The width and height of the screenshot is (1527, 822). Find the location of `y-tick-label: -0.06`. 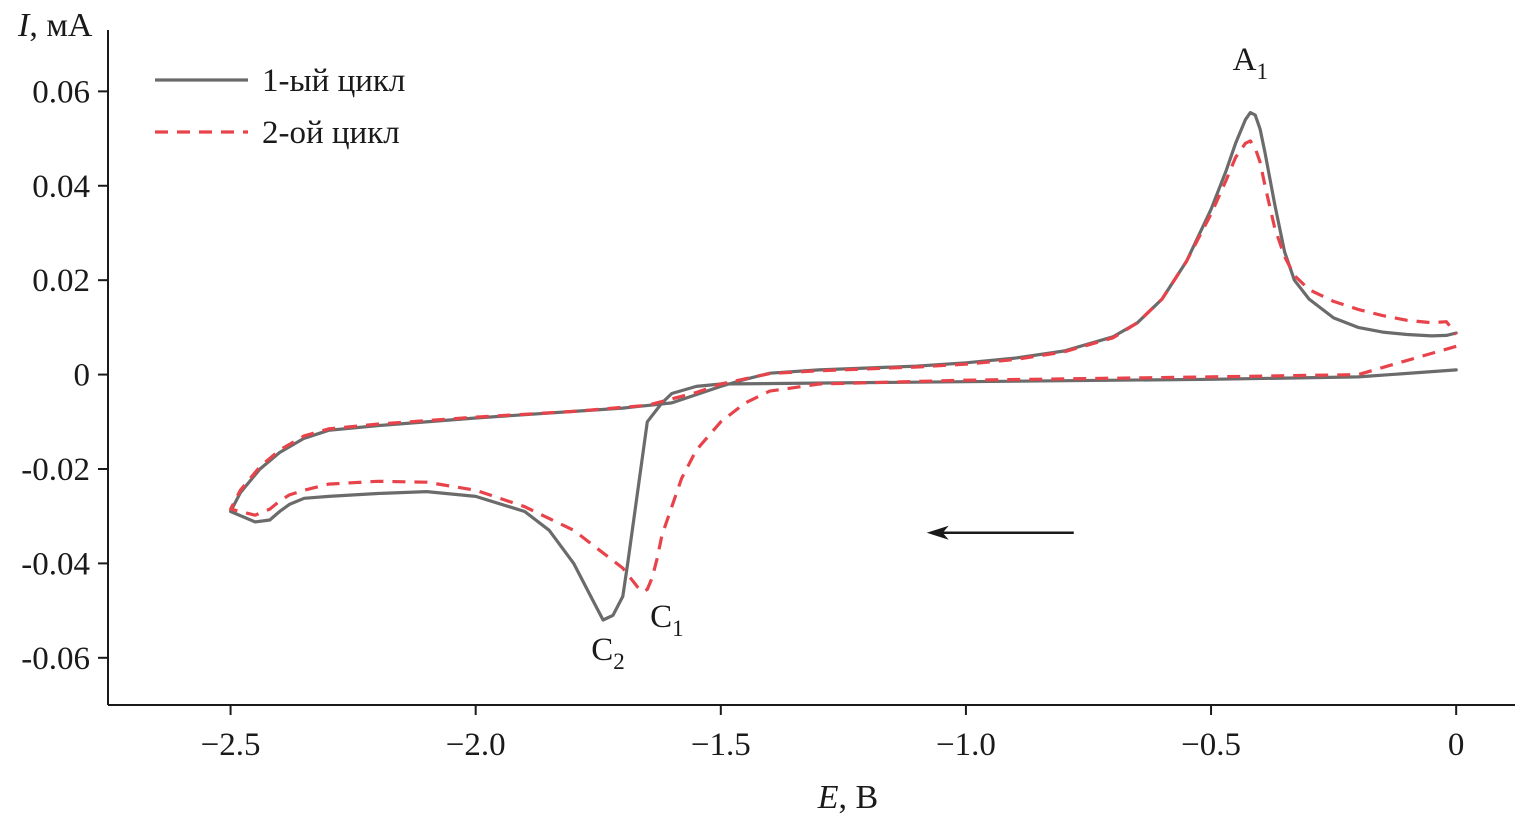

y-tick-label: -0.06 is located at coordinates (55, 659).